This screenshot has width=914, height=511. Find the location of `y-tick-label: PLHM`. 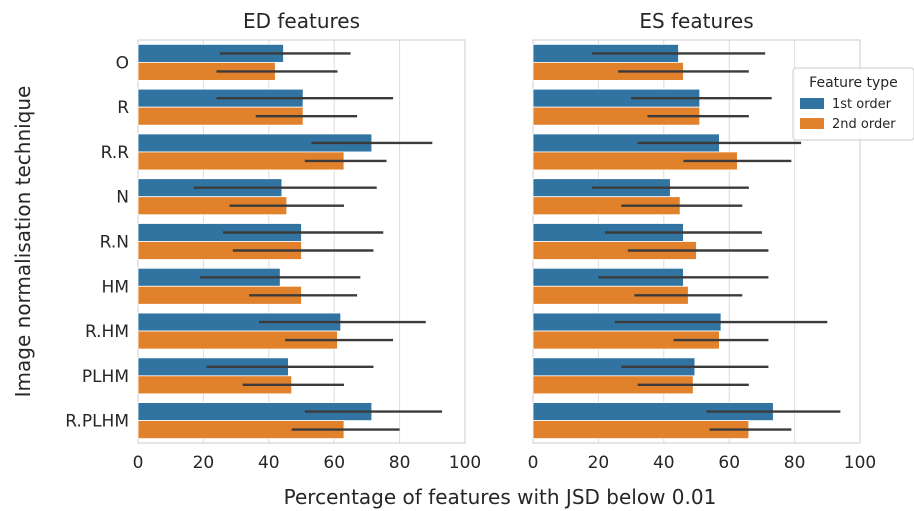

y-tick-label: PLHM is located at coordinates (105, 377).